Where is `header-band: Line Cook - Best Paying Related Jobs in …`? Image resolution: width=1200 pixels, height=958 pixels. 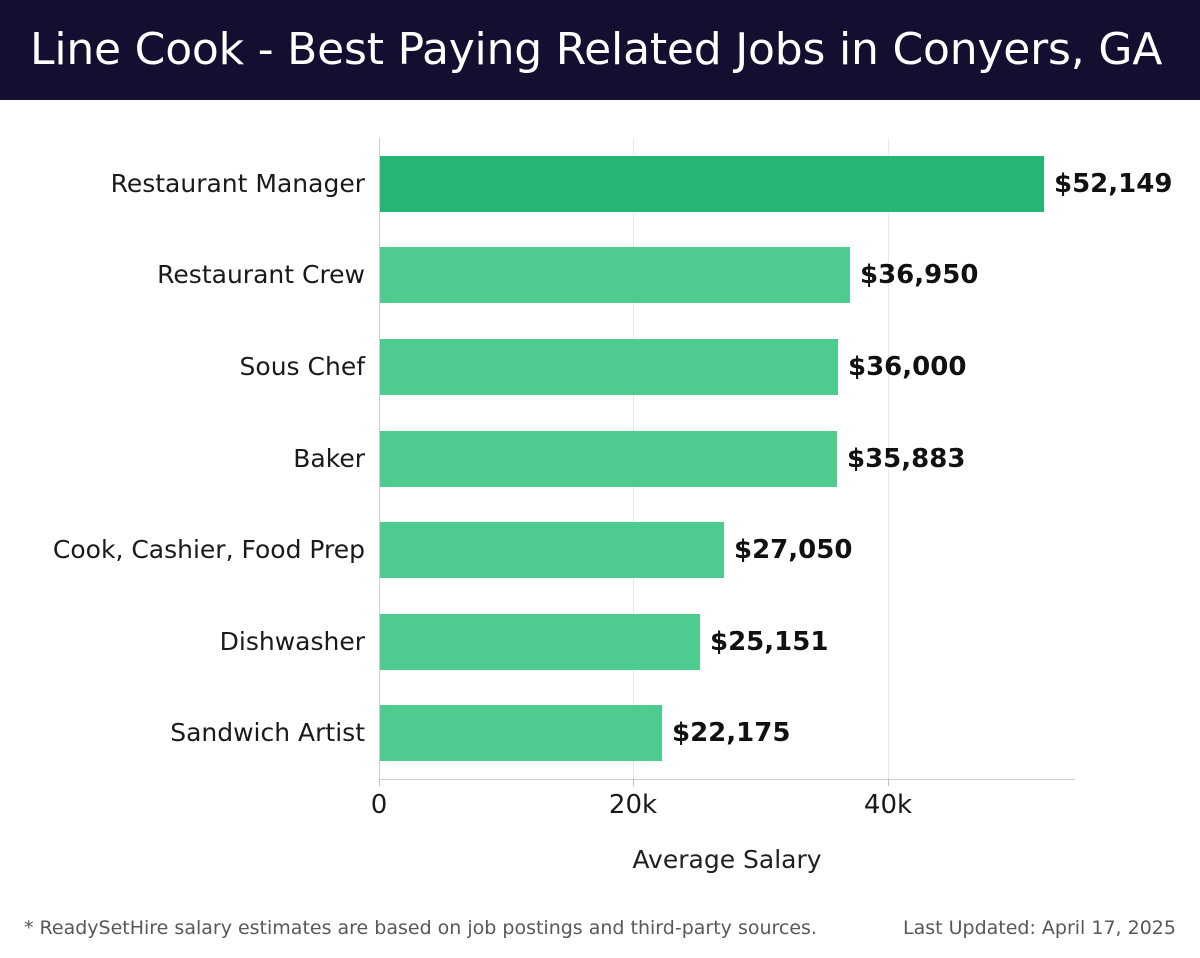 header-band: Line Cook - Best Paying Related Jobs in … is located at coordinates (600, 50).